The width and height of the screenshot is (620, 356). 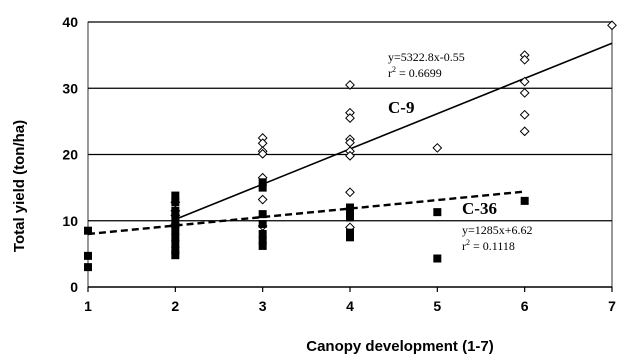 What do you see at coordinates (479, 208) in the screenshot?
I see `c36-series-label: C-36` at bounding box center [479, 208].